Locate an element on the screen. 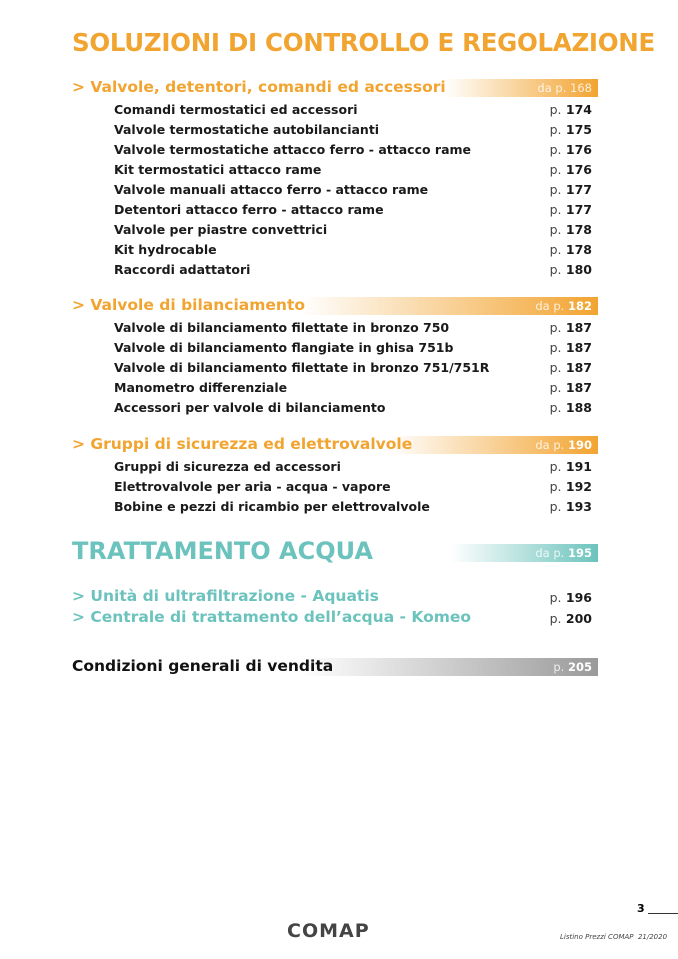 The image size is (678, 959). item-title: Valvole per piastre convettrici is located at coordinates (221, 229).